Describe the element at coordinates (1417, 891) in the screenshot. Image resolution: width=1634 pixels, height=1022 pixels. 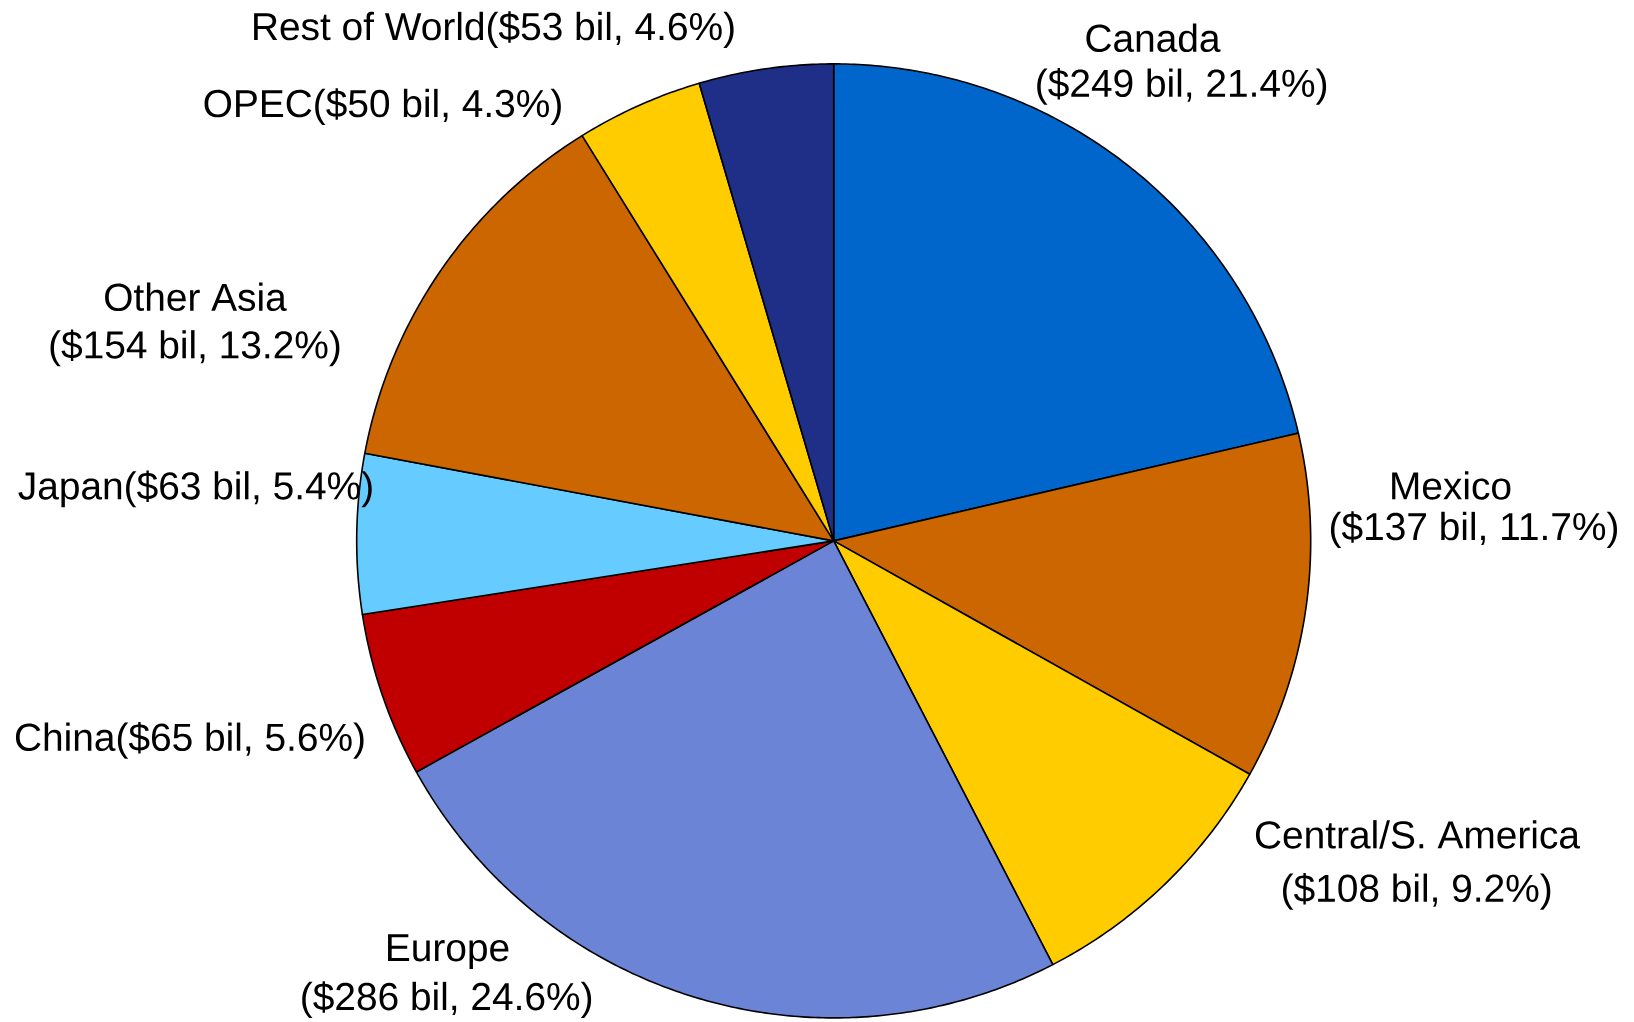
I see `data-label: ($108 bil, 9.2%)` at that location.